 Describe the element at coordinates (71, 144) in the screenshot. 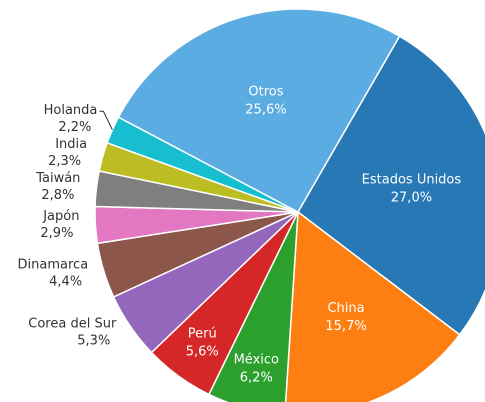

I see `slice-label: India` at that location.